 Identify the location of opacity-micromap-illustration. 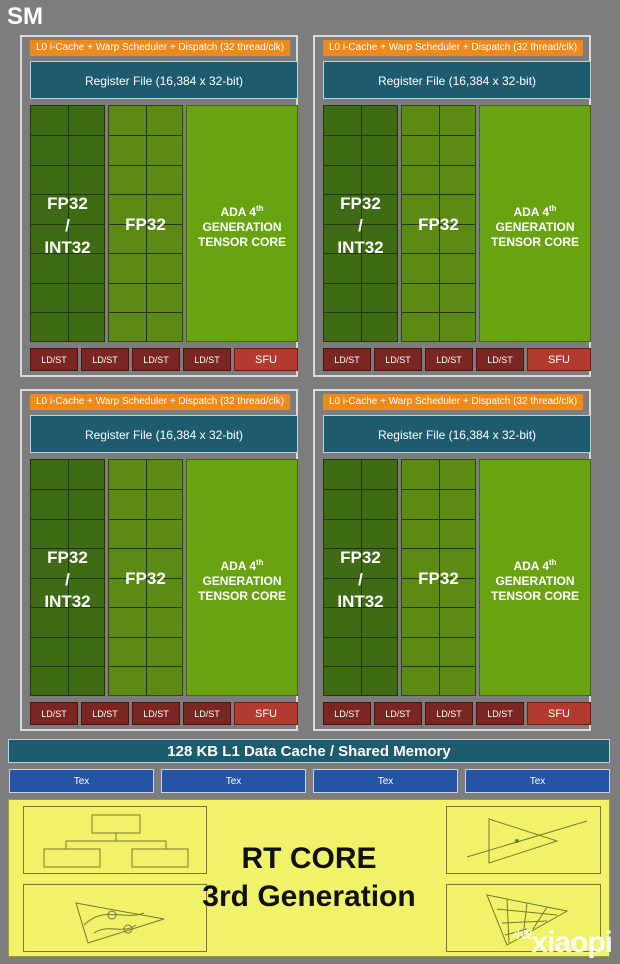
(115, 918).